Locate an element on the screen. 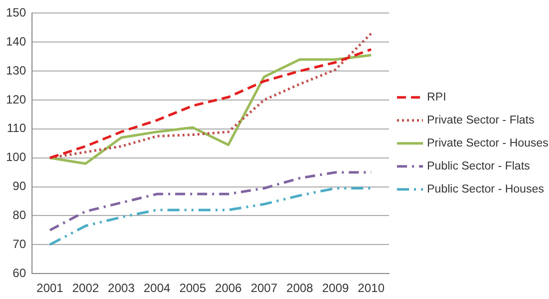 This screenshot has width=549, height=299. y-tick-label: 120 is located at coordinates (16, 99).